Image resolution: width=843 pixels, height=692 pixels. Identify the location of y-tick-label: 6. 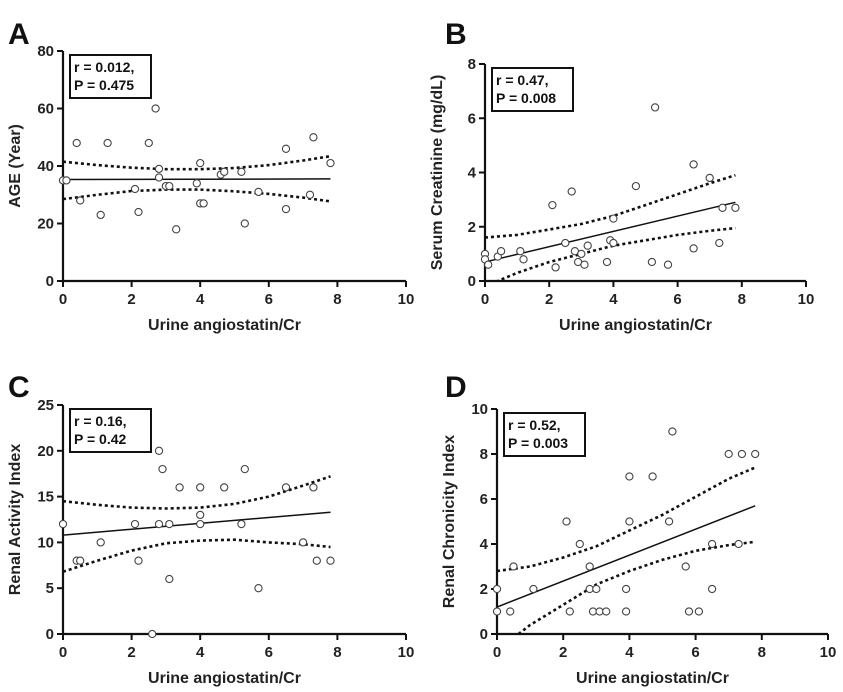
(484, 499).